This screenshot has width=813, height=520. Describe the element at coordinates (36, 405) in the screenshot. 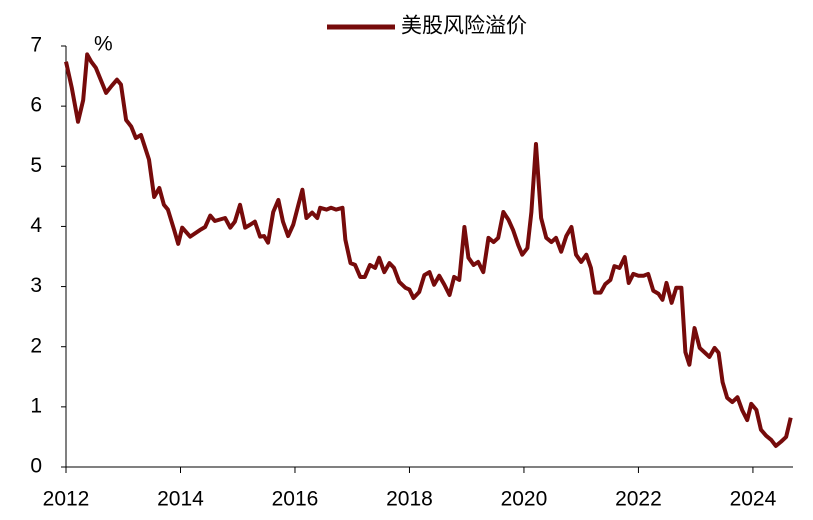

I see `y-tick-label: 1` at that location.